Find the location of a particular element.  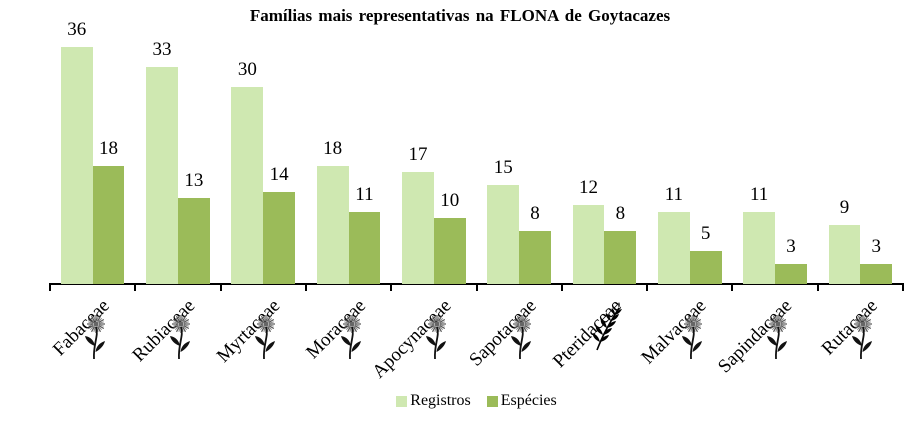

legend-label: Registros is located at coordinates (440, 400).